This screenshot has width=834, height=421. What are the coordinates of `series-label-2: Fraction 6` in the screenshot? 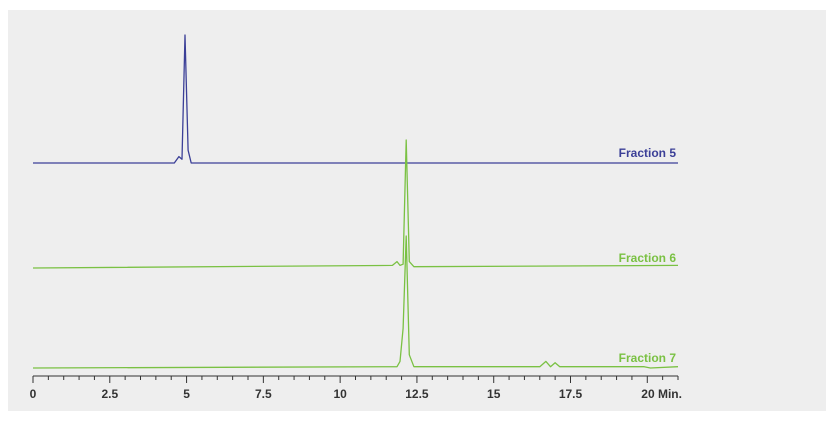 It's located at (648, 258).